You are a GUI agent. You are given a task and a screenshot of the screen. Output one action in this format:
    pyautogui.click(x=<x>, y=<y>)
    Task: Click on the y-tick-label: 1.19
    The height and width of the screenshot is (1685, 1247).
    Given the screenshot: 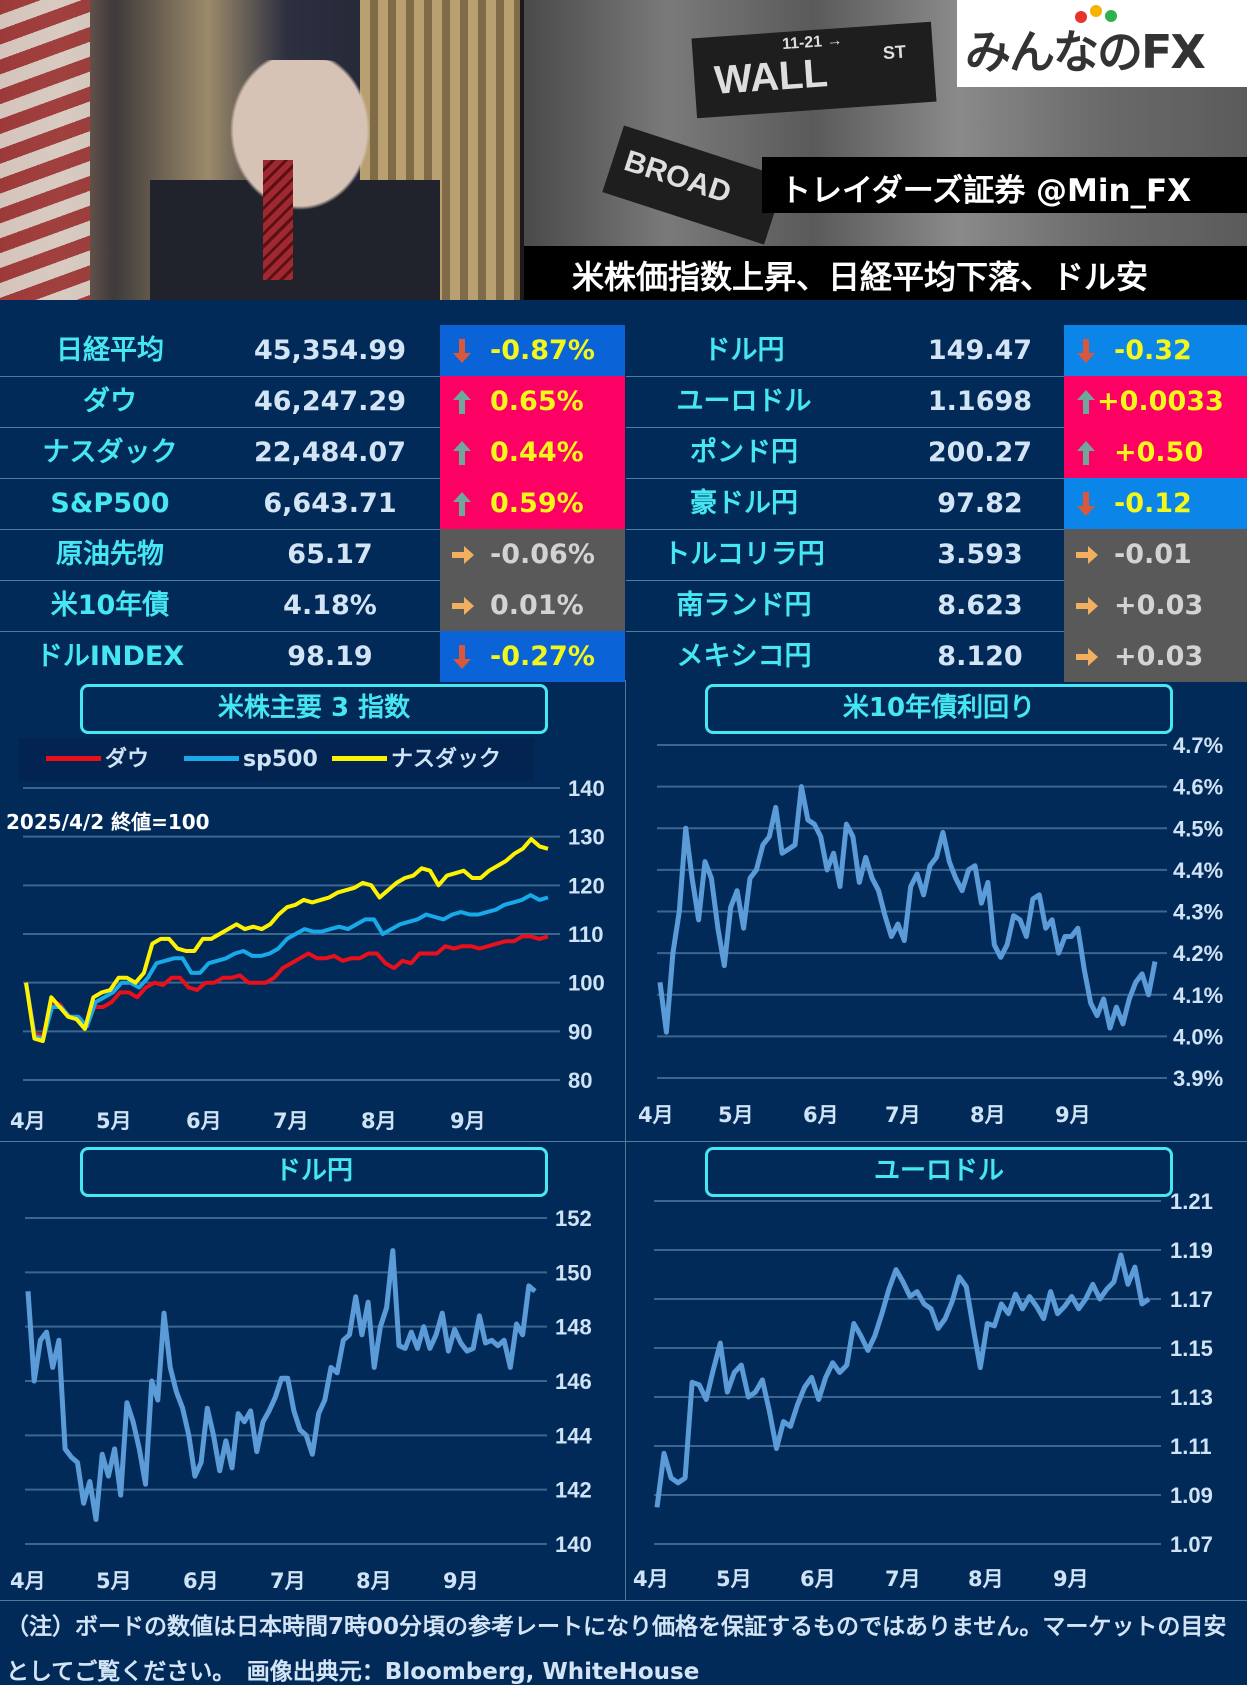 What is the action you would take?
    pyautogui.click(x=1191, y=1250)
    